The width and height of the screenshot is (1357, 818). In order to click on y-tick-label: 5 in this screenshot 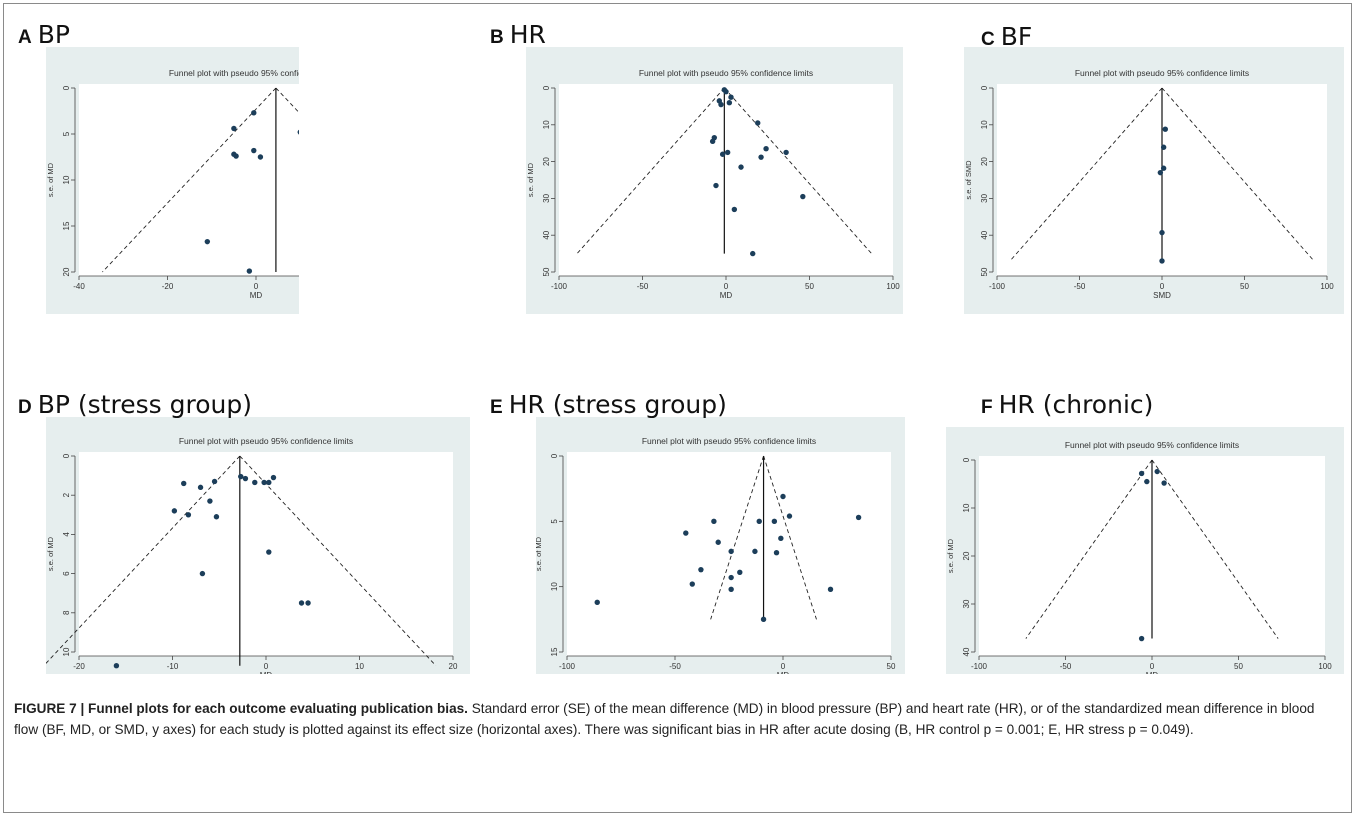, I will do `click(66, 133)`.